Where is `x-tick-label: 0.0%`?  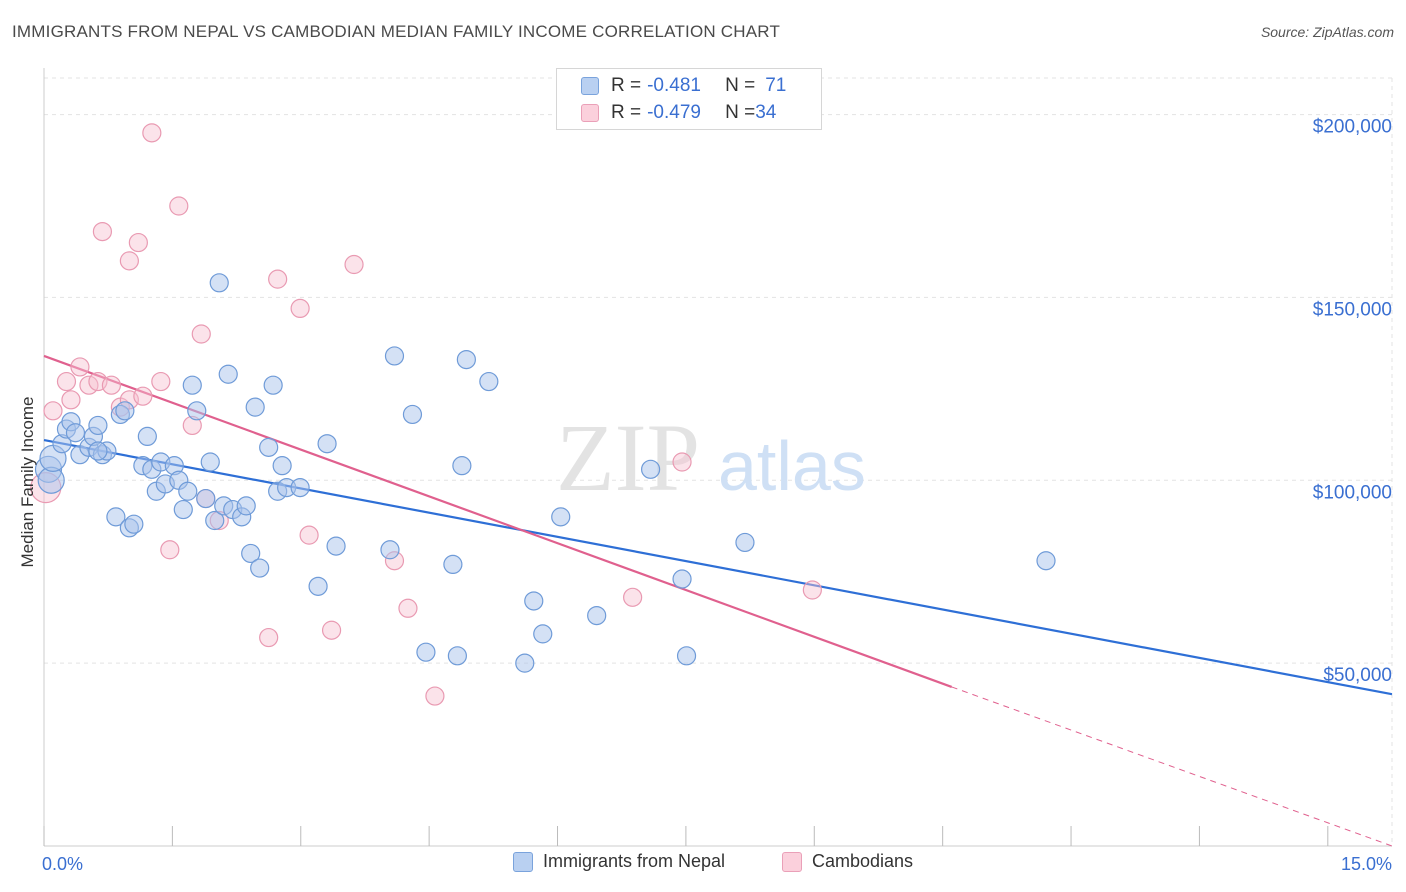 x-tick-label: 0.0% is located at coordinates (62, 864).